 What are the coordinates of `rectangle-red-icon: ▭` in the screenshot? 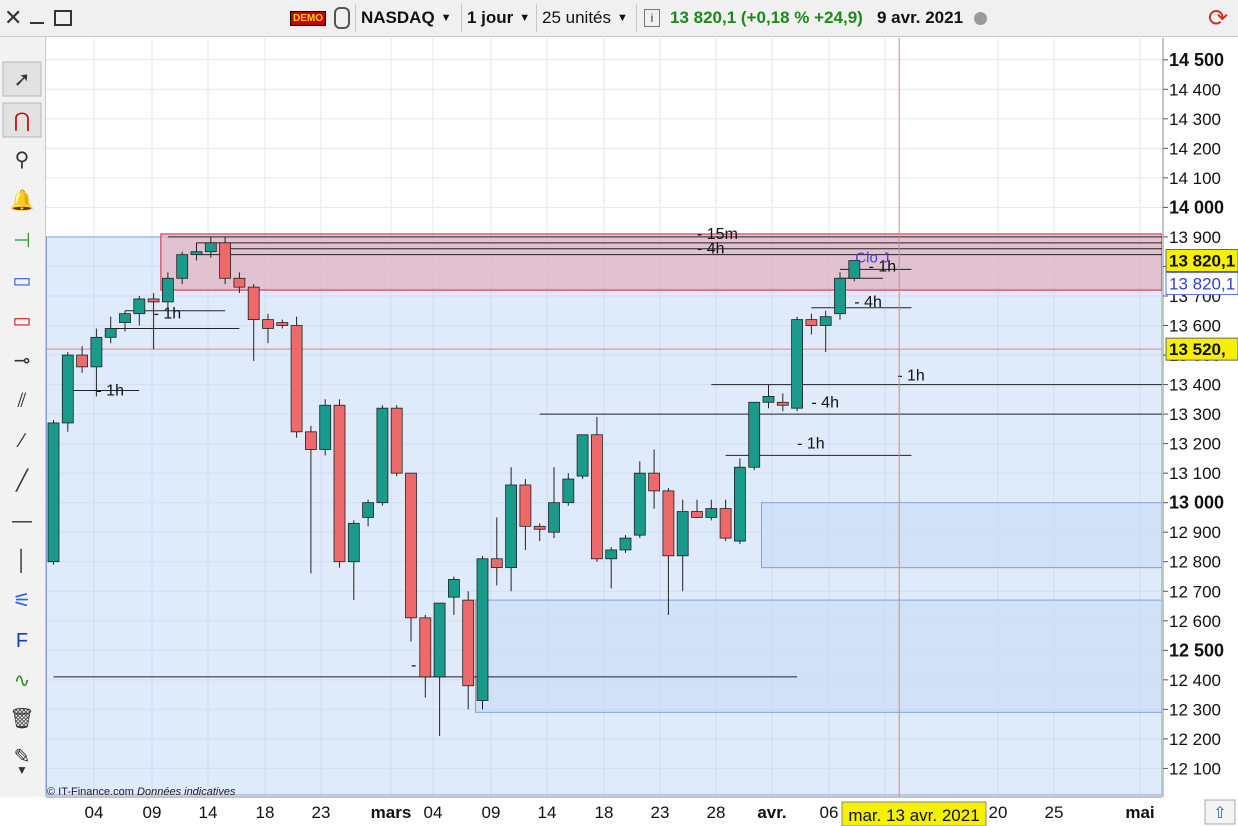 It's located at (22, 321).